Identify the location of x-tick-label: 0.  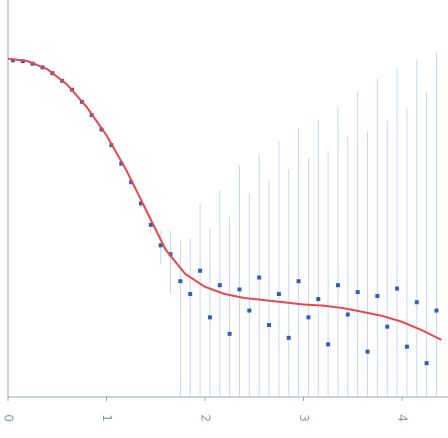
(9, 418).